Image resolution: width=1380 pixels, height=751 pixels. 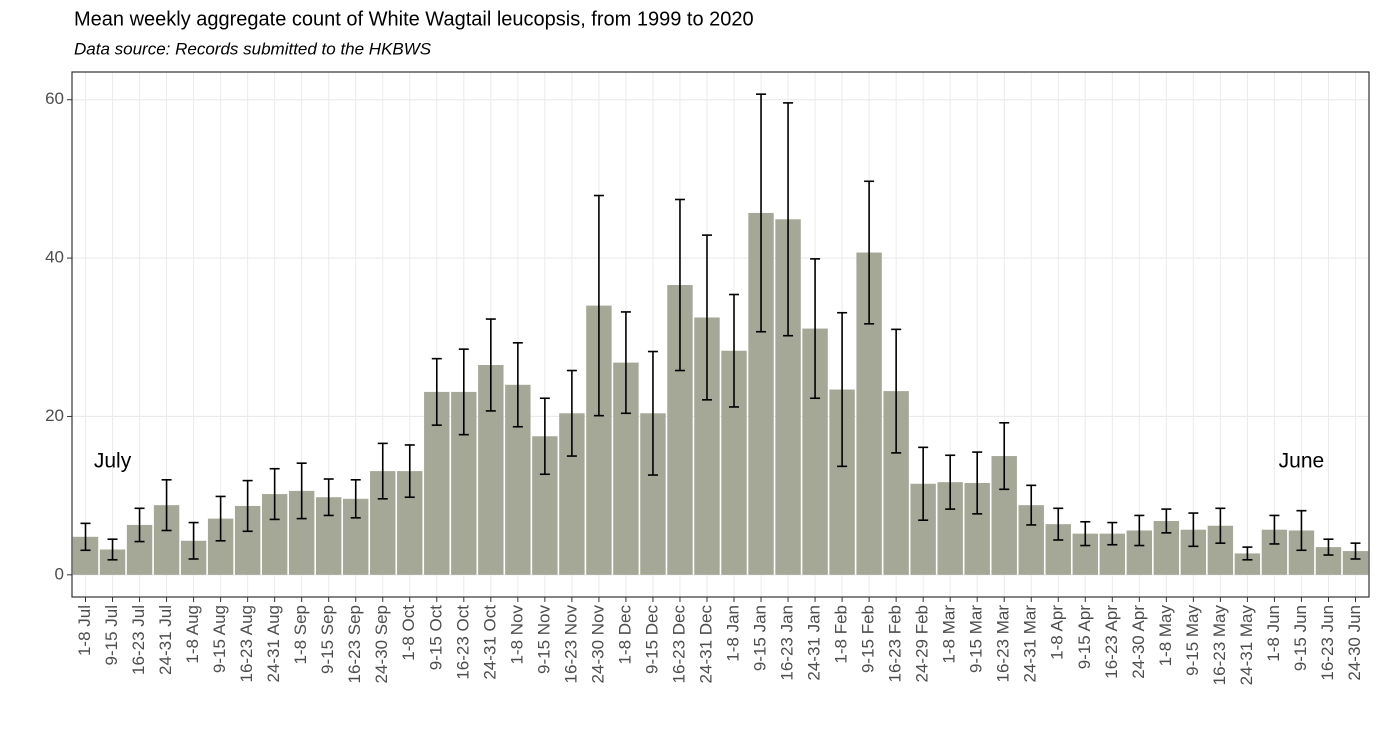 What do you see at coordinates (705, 644) in the screenshot?
I see `x-tick-label: 24-31 Dec` at bounding box center [705, 644].